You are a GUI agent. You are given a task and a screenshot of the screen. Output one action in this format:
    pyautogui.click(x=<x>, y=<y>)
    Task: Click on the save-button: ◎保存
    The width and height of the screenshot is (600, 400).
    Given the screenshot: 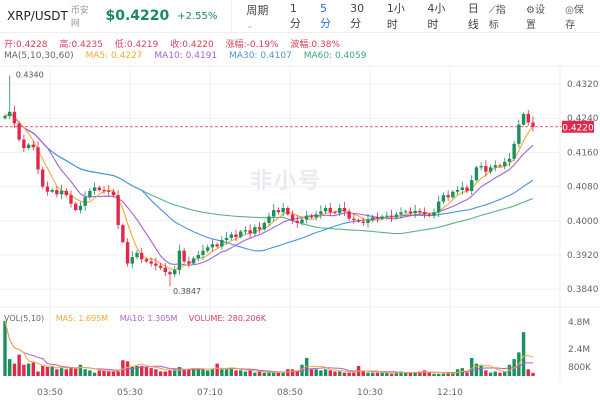 What is the action you would take?
    pyautogui.click(x=578, y=16)
    